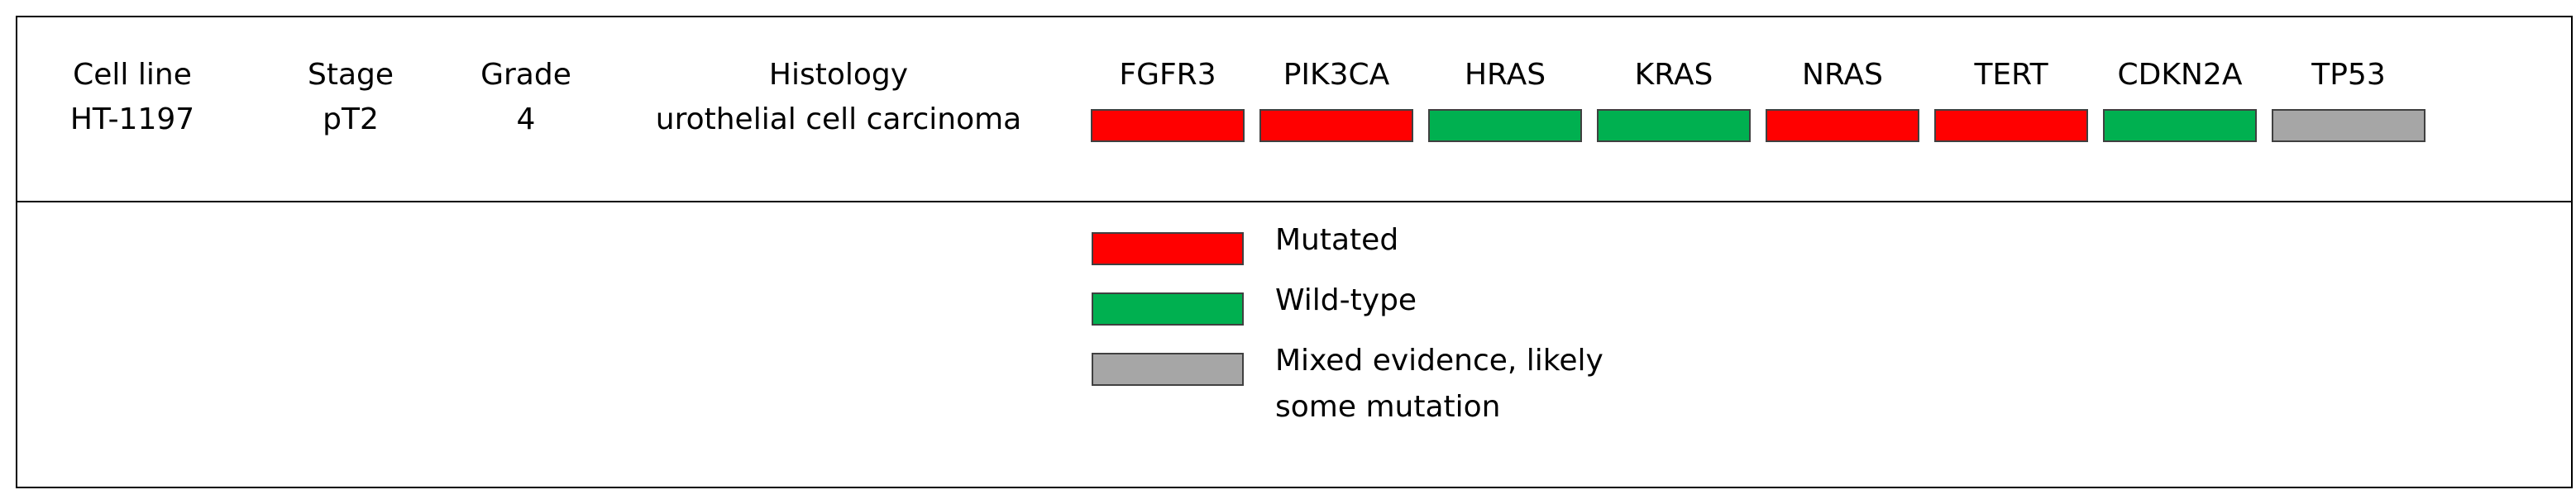  What do you see at coordinates (132, 119) in the screenshot?
I see `column-value: HT-1197` at bounding box center [132, 119].